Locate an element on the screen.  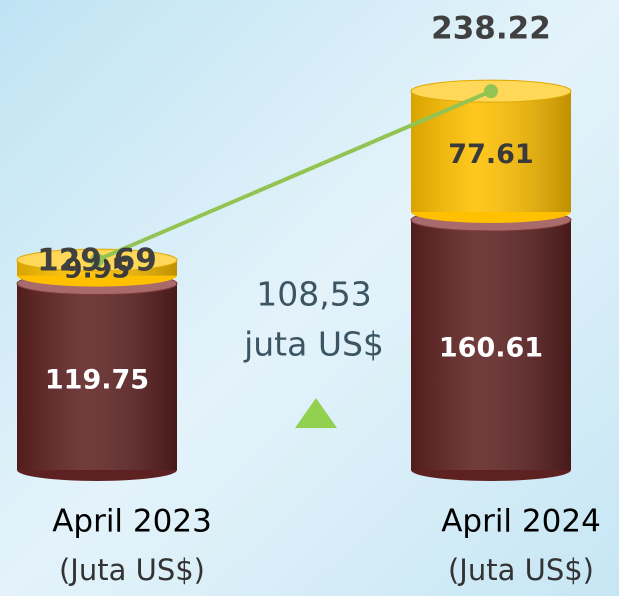
value-label: 160.61 is located at coordinates (491, 347).